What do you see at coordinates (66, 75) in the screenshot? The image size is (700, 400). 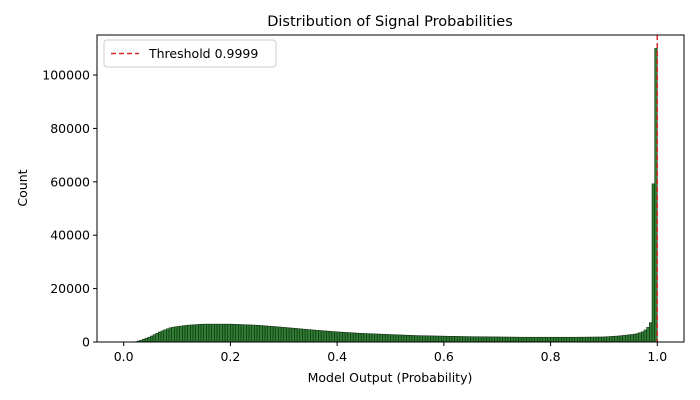 I see `y-tick-label: 100000` at bounding box center [66, 75].